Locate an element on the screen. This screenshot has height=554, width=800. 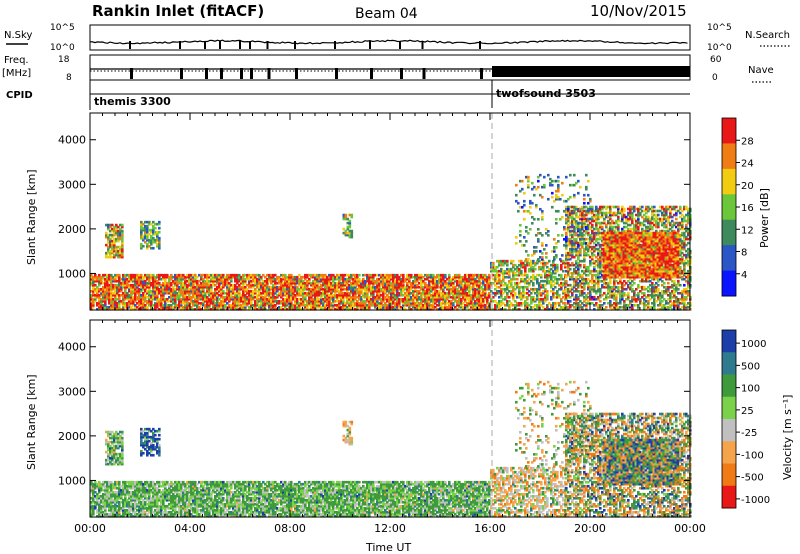
nave-label: Nave is located at coordinates (761, 70).